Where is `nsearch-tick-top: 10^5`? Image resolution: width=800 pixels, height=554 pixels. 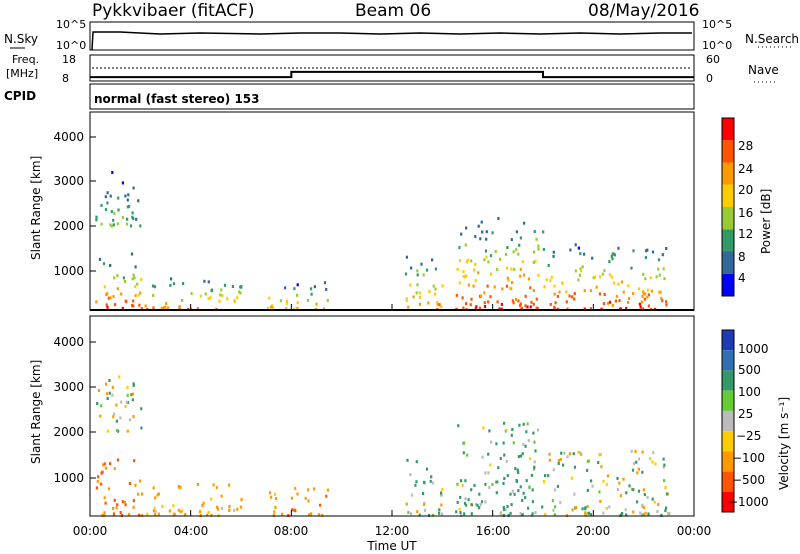 nsearch-tick-top: 10^5 is located at coordinates (717, 24).